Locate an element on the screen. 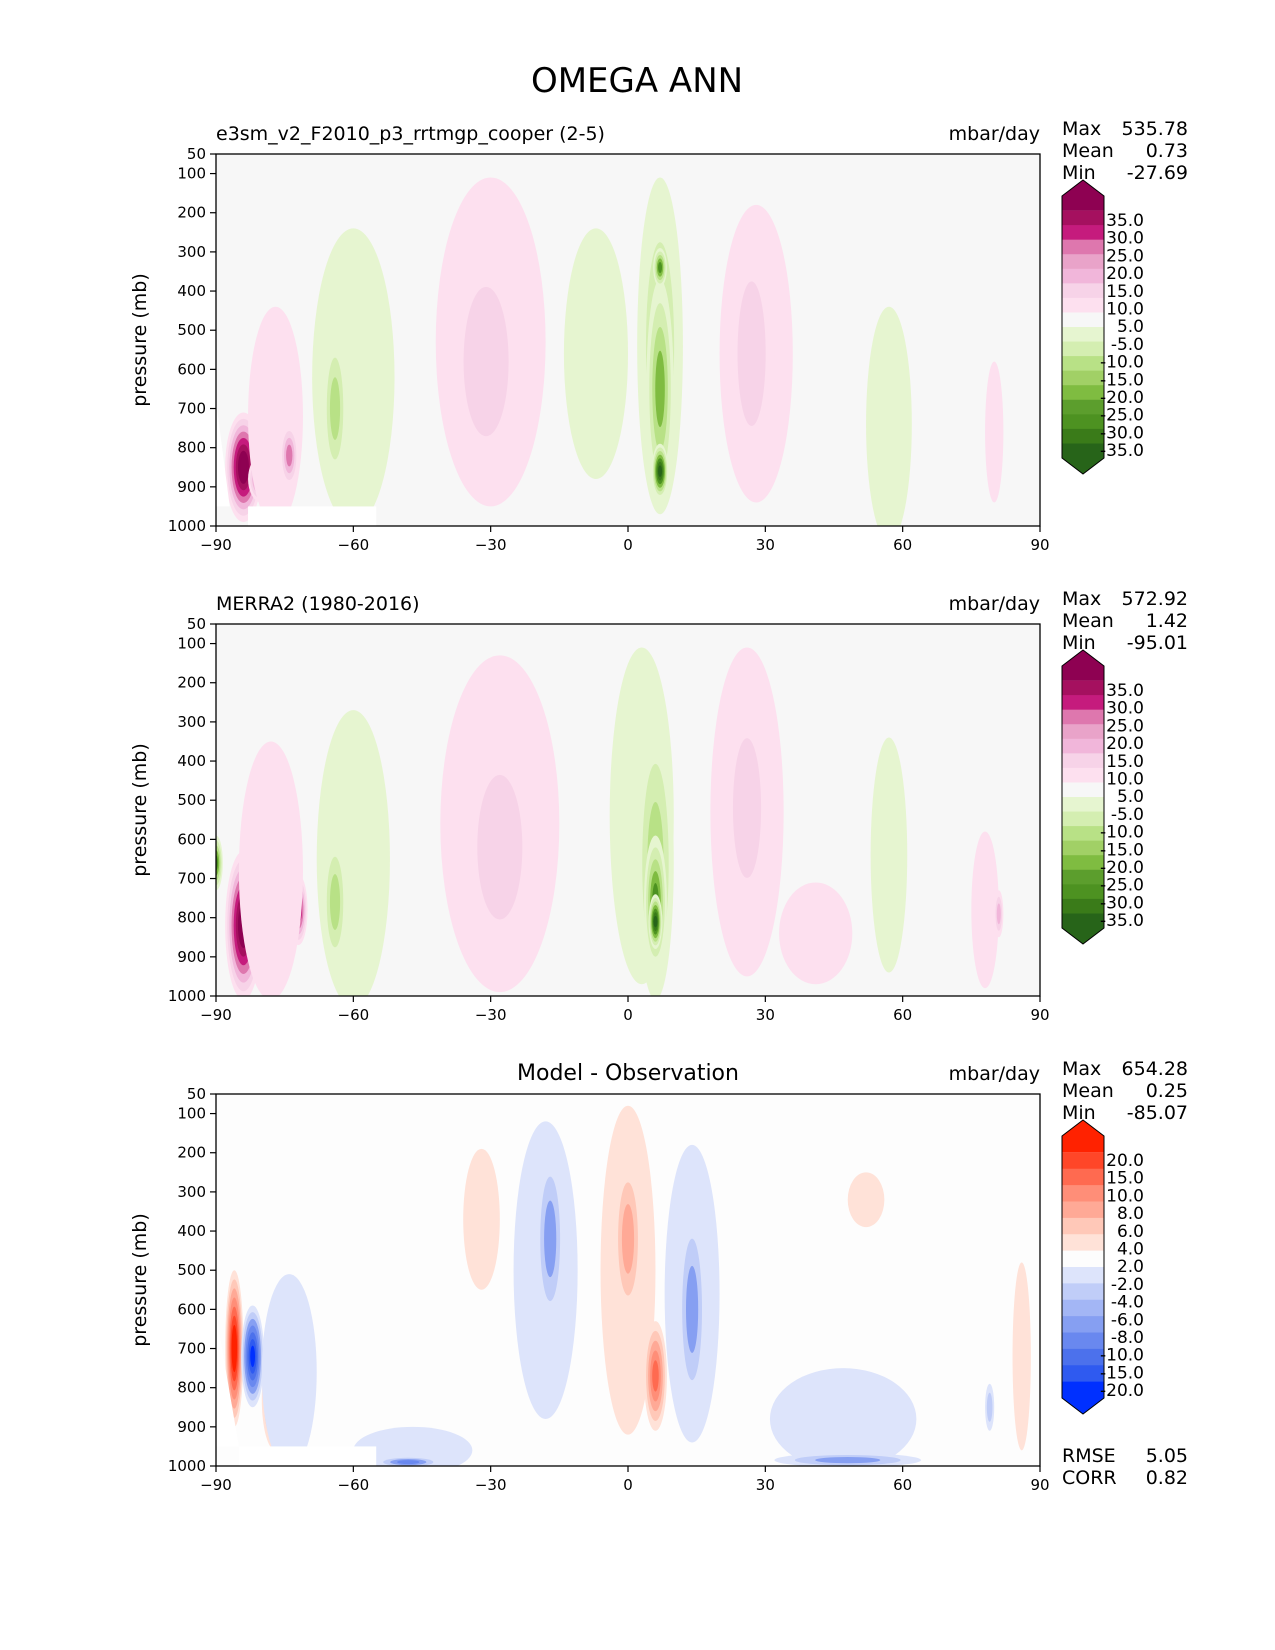 This screenshot has height=1650, width=1275. y-tick-label: 400 is located at coordinates (191, 761).